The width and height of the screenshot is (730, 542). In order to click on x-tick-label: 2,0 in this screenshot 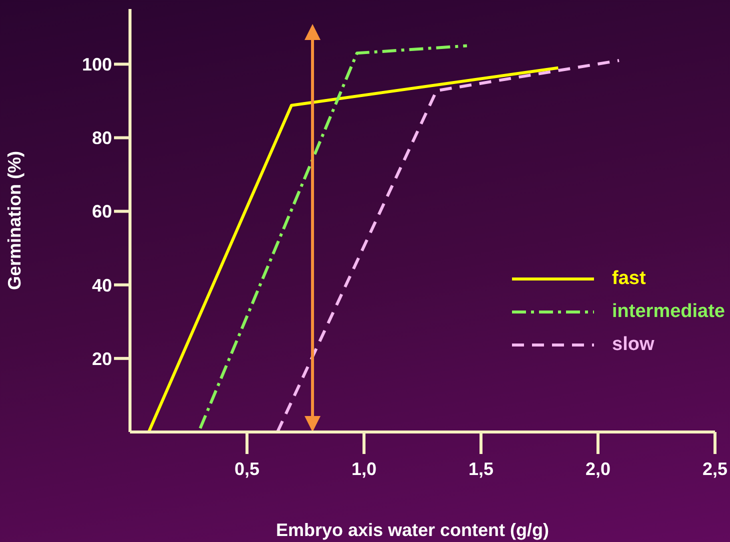, I will do `click(598, 468)`.